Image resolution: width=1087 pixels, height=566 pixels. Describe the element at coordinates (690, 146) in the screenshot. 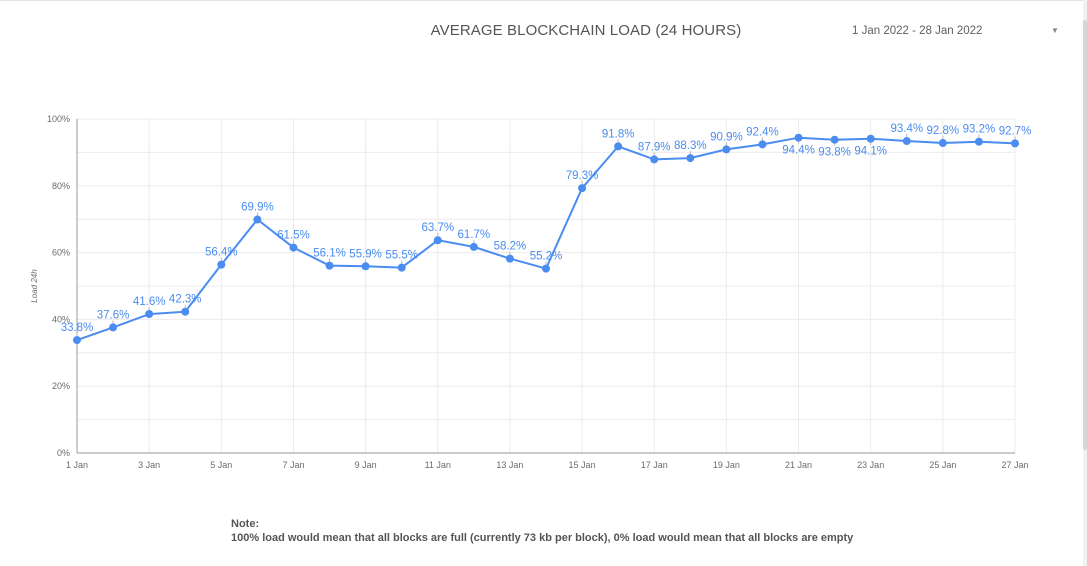

I see `data-label: 88.3%` at that location.